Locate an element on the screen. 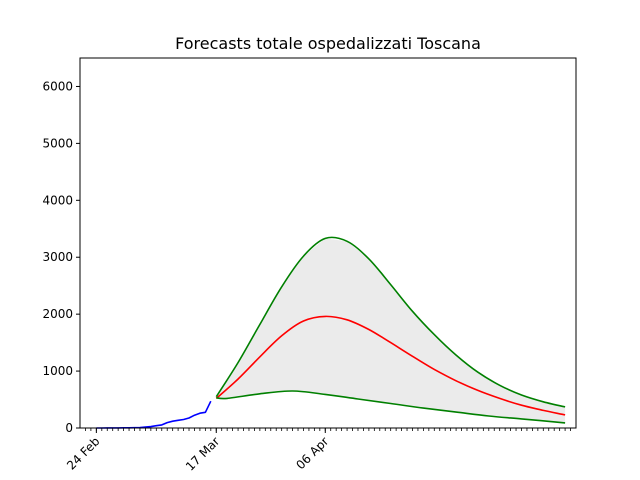  y-tick-label: 0 is located at coordinates (69, 428).